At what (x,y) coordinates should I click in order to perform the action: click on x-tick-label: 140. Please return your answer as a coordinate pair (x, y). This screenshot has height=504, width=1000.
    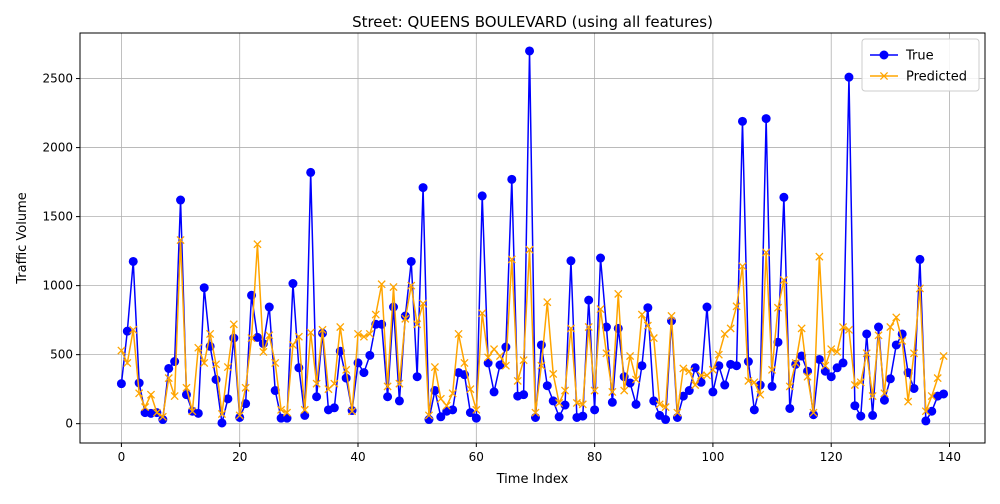
    Looking at the image, I should click on (949, 457).